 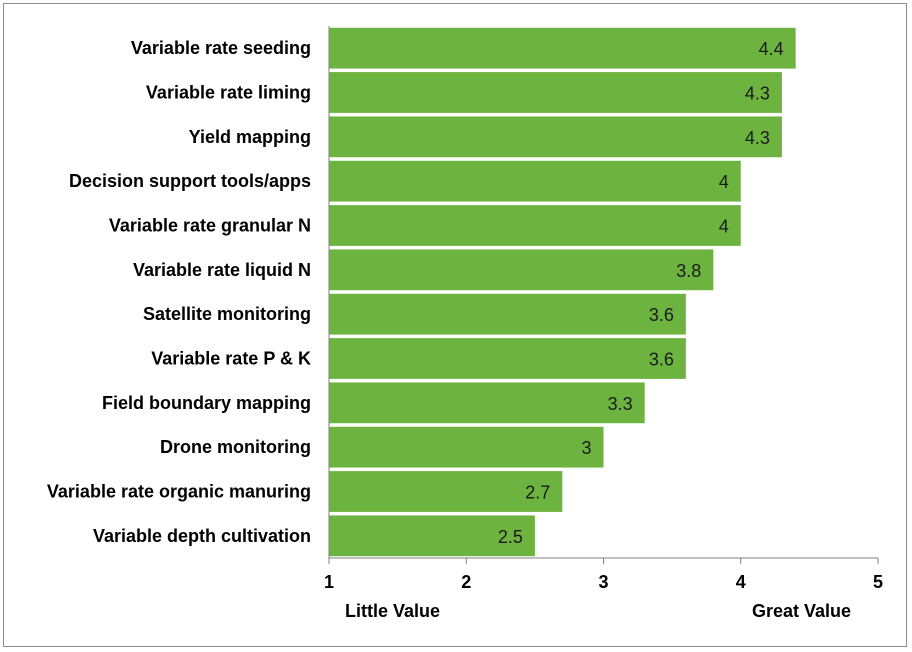 I want to click on category-label: Variable rate liquid N, so click(x=222, y=270).